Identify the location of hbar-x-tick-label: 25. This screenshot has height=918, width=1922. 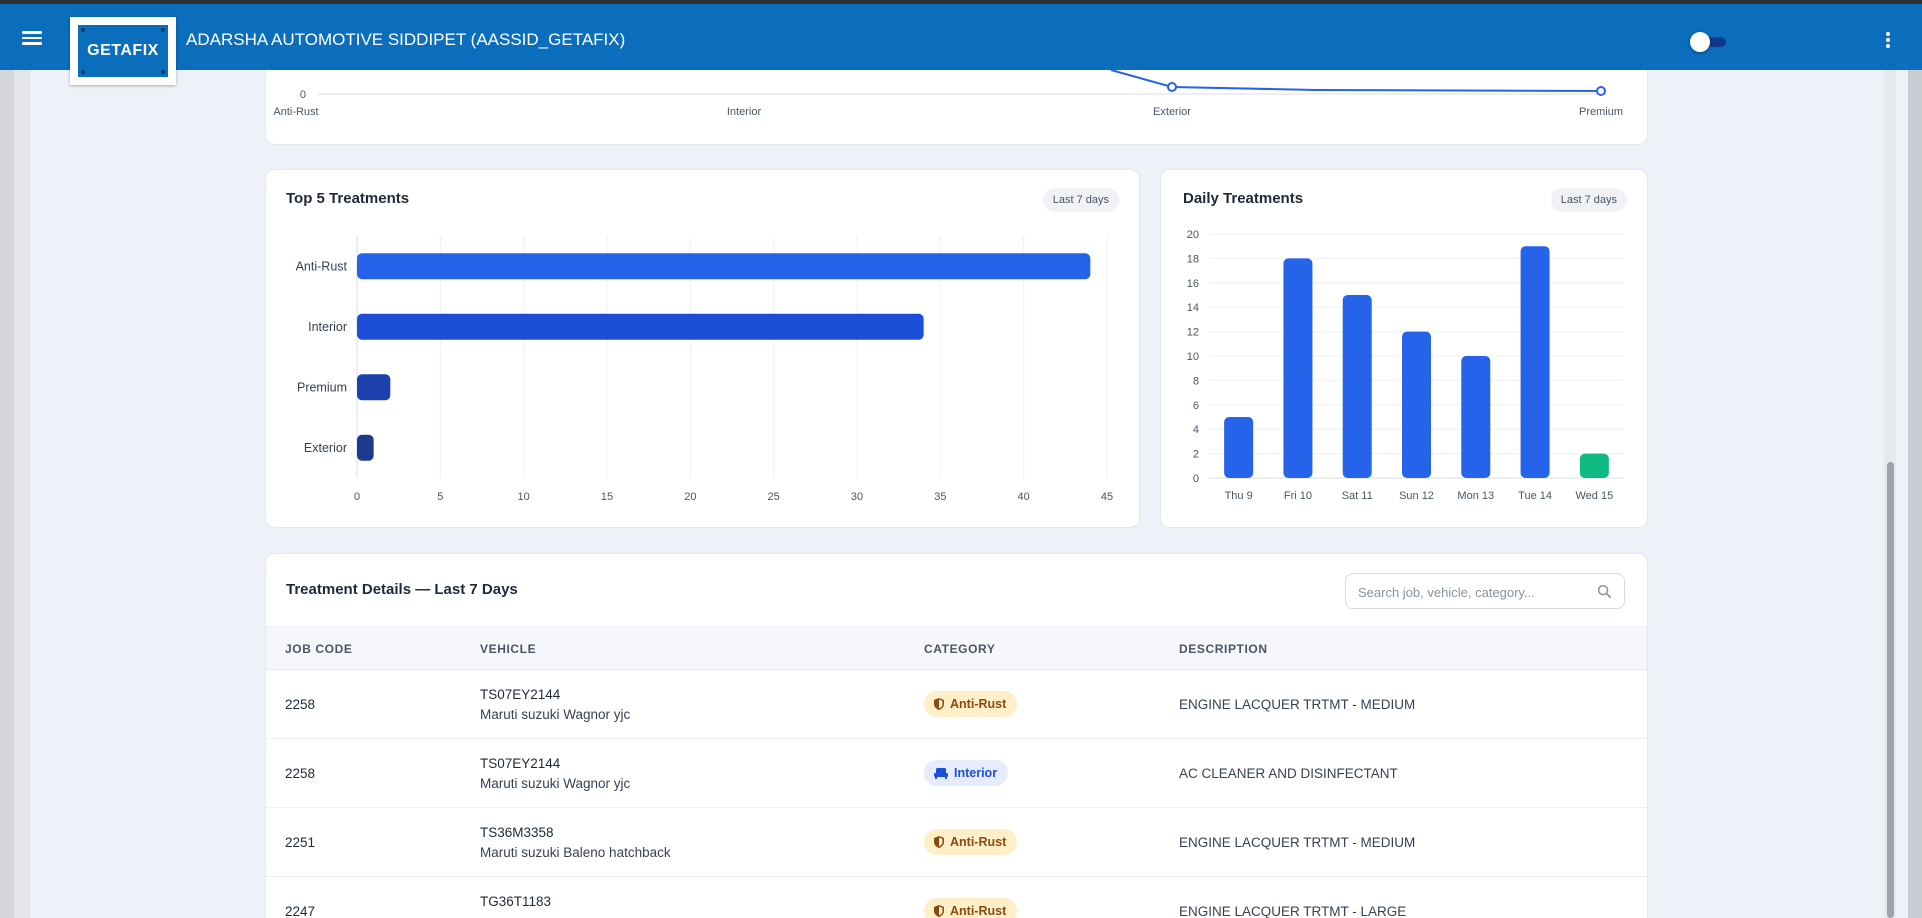
(774, 497).